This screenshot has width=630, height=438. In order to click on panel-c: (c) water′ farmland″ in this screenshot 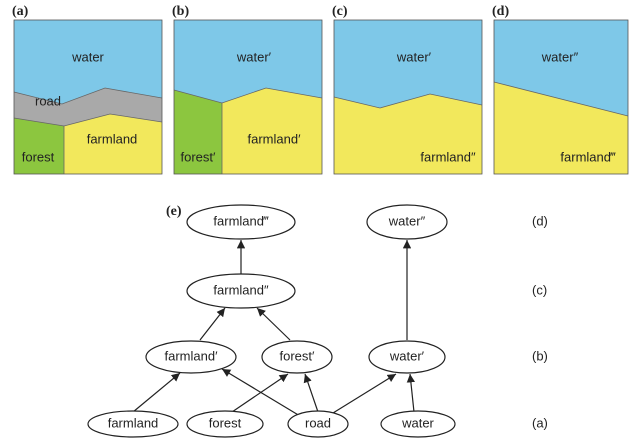, I will do `click(407, 89)`.